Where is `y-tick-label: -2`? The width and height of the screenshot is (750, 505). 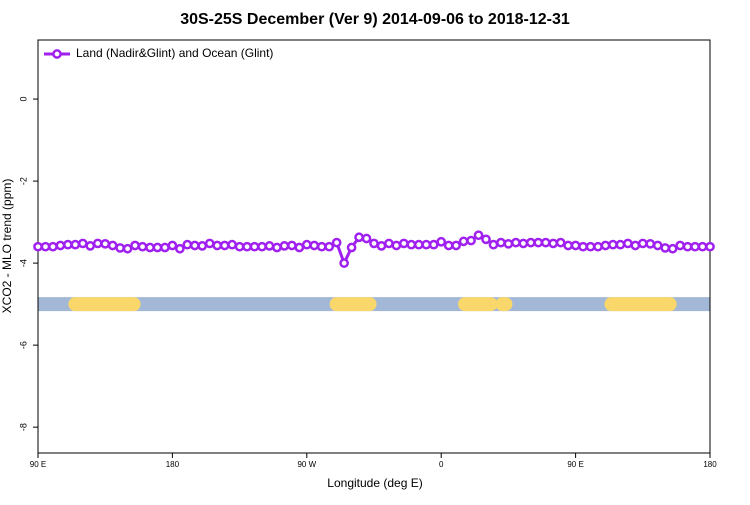
y-tick-label: -2 is located at coordinates (23, 181).